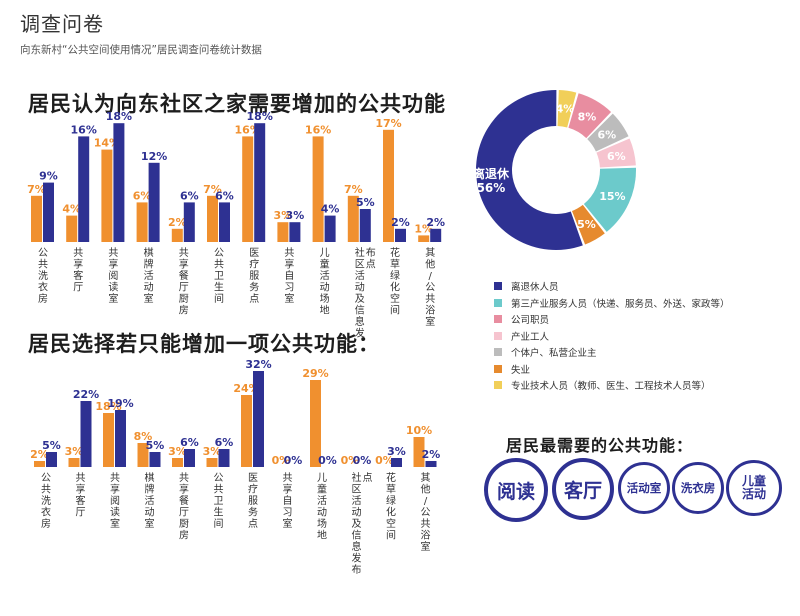  I want to click on legend-label: 第三产业服务人员（快递、服务员、外送、家政等）, so click(620, 304).